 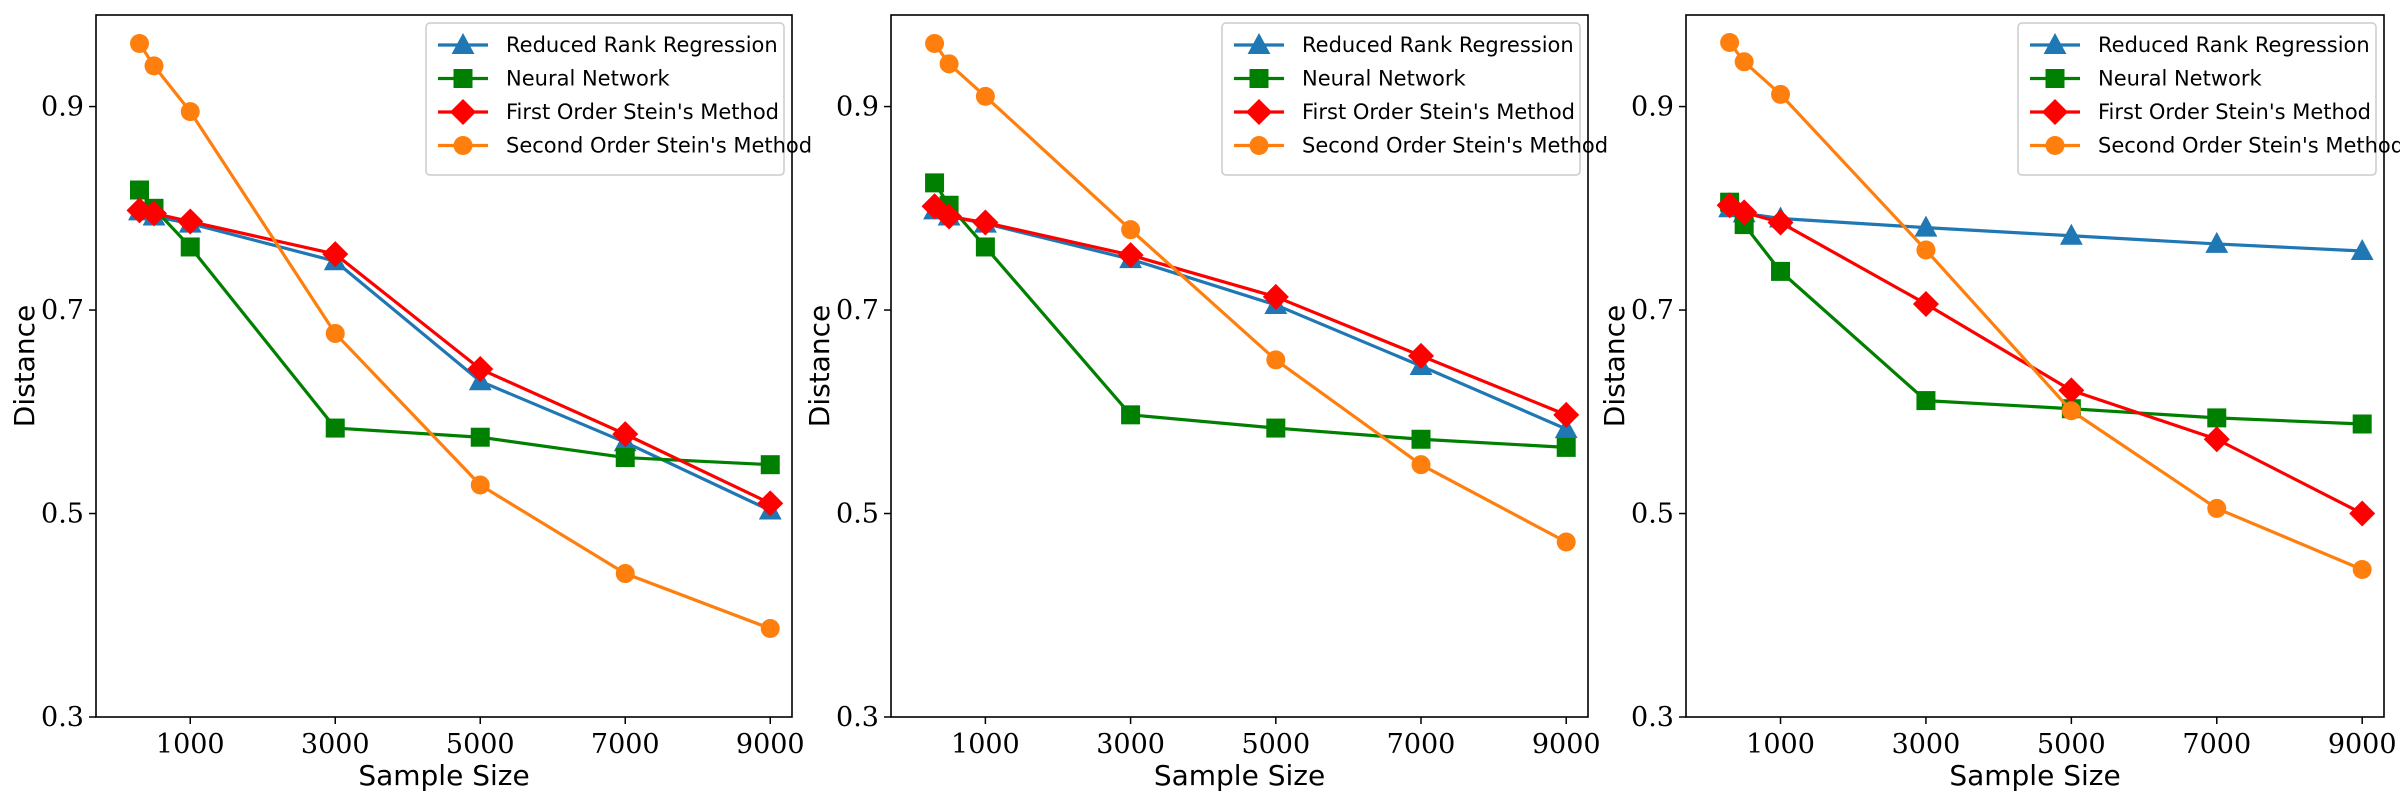 I want to click on series-diamond, so click(x=2046, y=359).